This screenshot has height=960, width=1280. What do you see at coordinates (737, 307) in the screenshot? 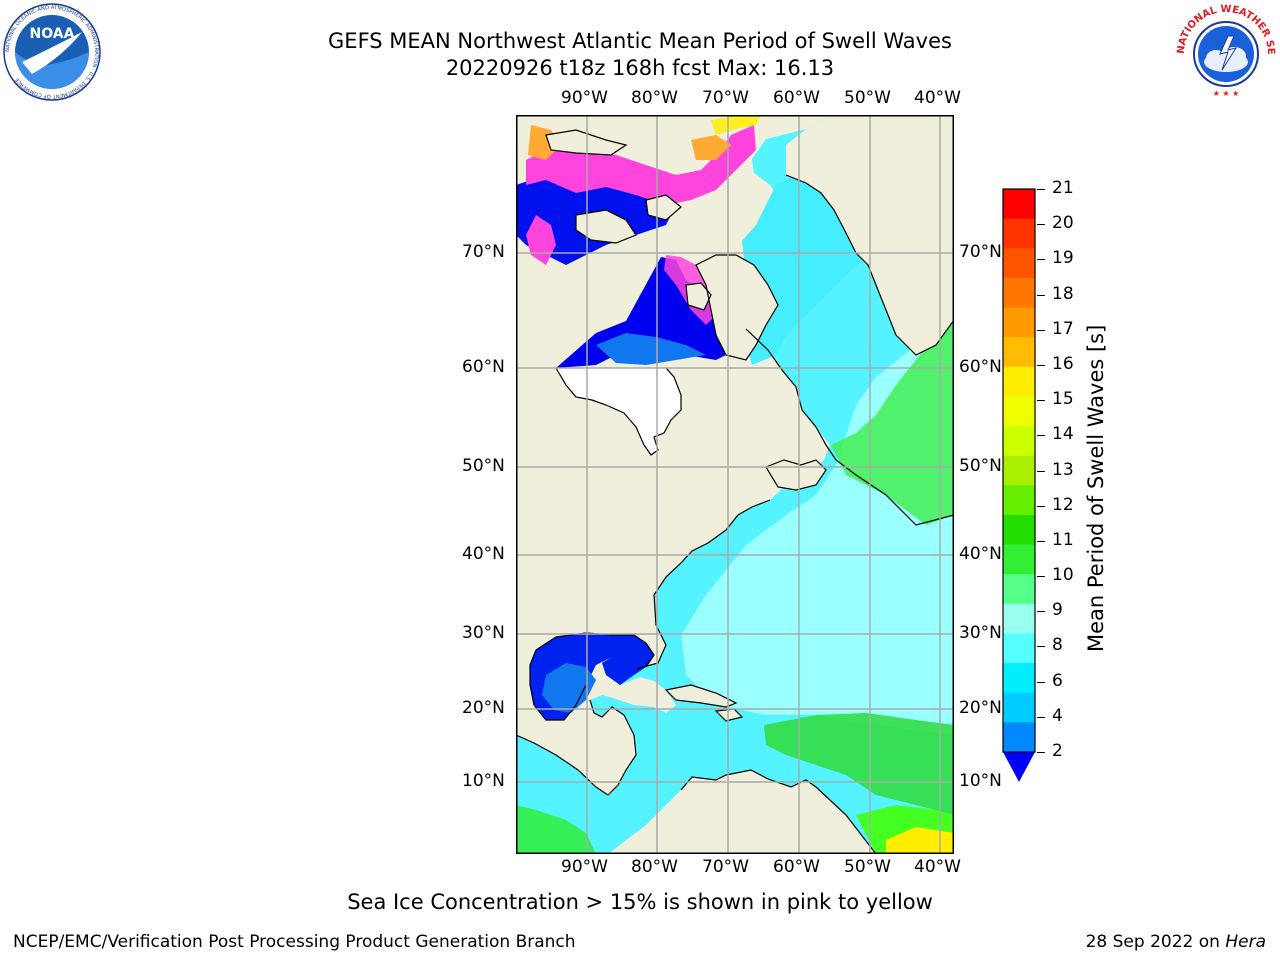
I see `baffin-island` at bounding box center [737, 307].